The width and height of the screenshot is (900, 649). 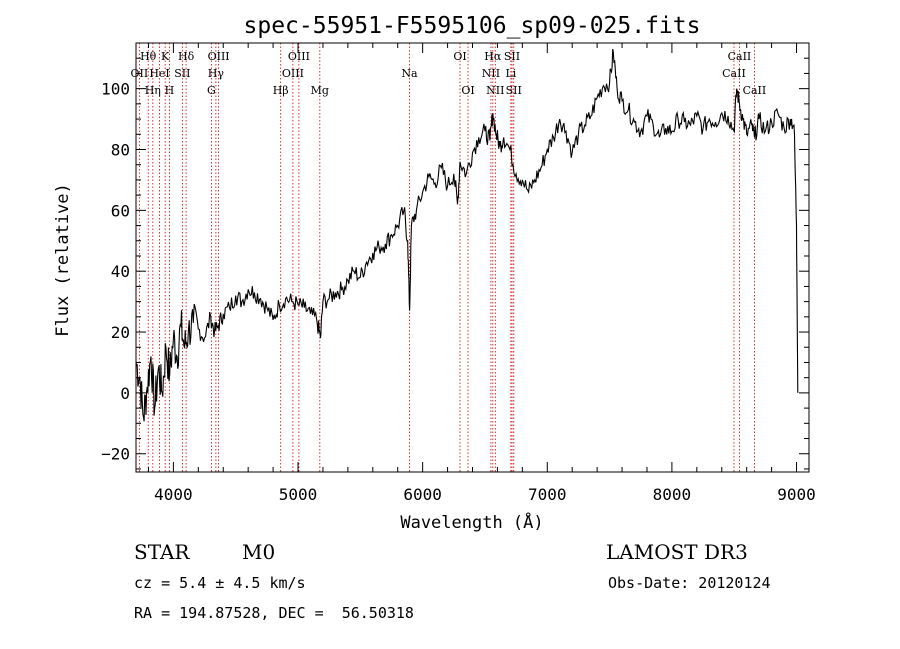 I want to click on x-tick-label: 4000, so click(x=173, y=494).